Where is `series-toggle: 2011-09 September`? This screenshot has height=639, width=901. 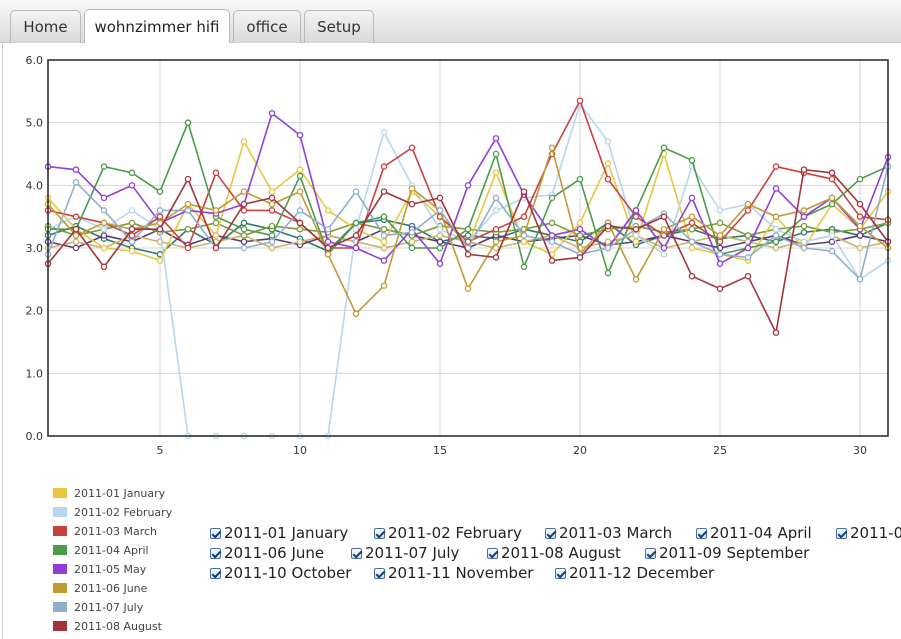 series-toggle: 2011-09 September is located at coordinates (727, 553).